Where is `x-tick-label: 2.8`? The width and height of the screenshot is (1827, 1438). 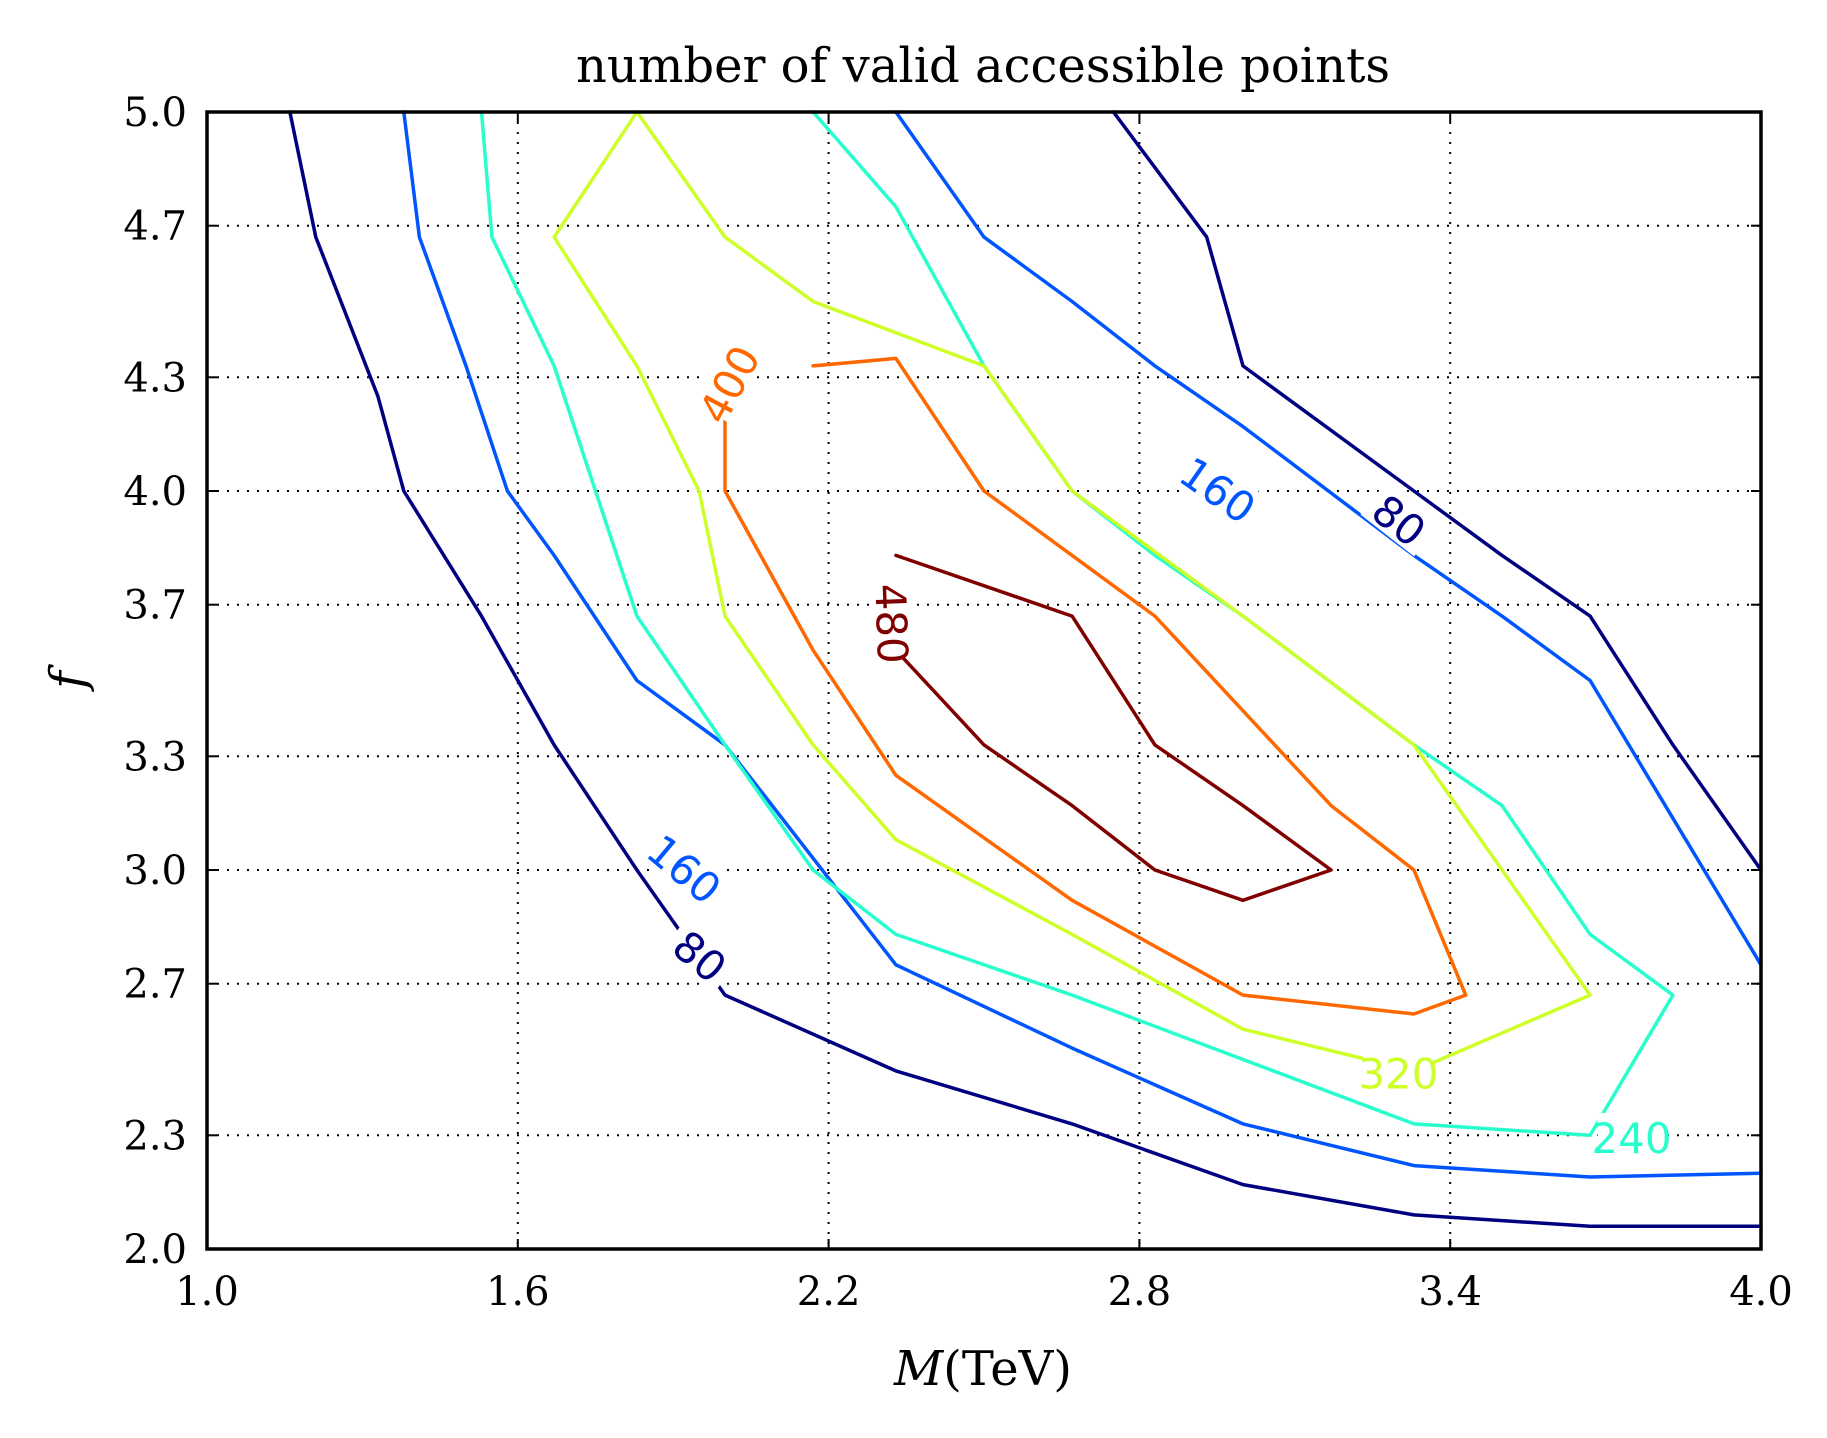
x-tick-label: 2.8 is located at coordinates (1140, 1292).